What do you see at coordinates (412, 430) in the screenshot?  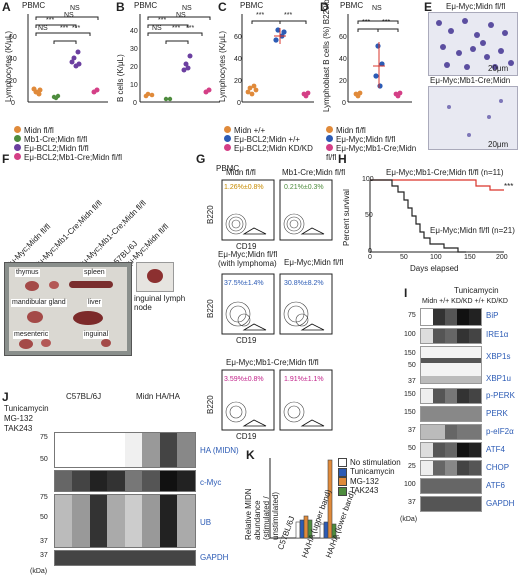 I see `panel-i-mw-8: 37` at bounding box center [412, 430].